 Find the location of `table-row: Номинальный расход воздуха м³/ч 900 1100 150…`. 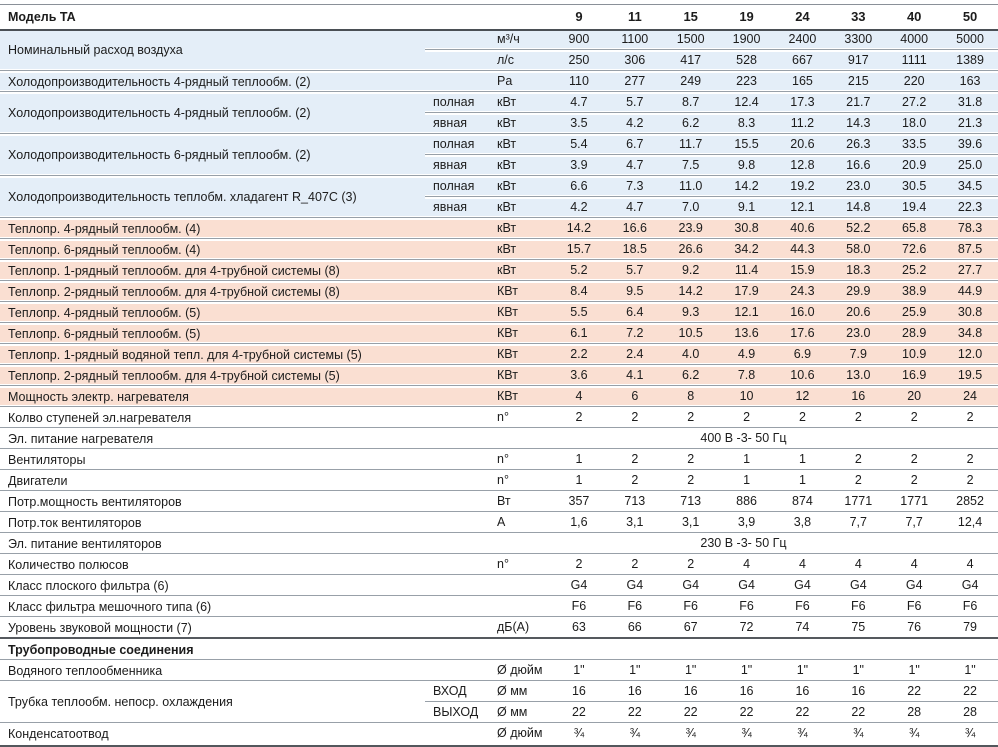

table-row: Номинальный расход воздуха м³/ч 900 1100 150… is located at coordinates (499, 50).